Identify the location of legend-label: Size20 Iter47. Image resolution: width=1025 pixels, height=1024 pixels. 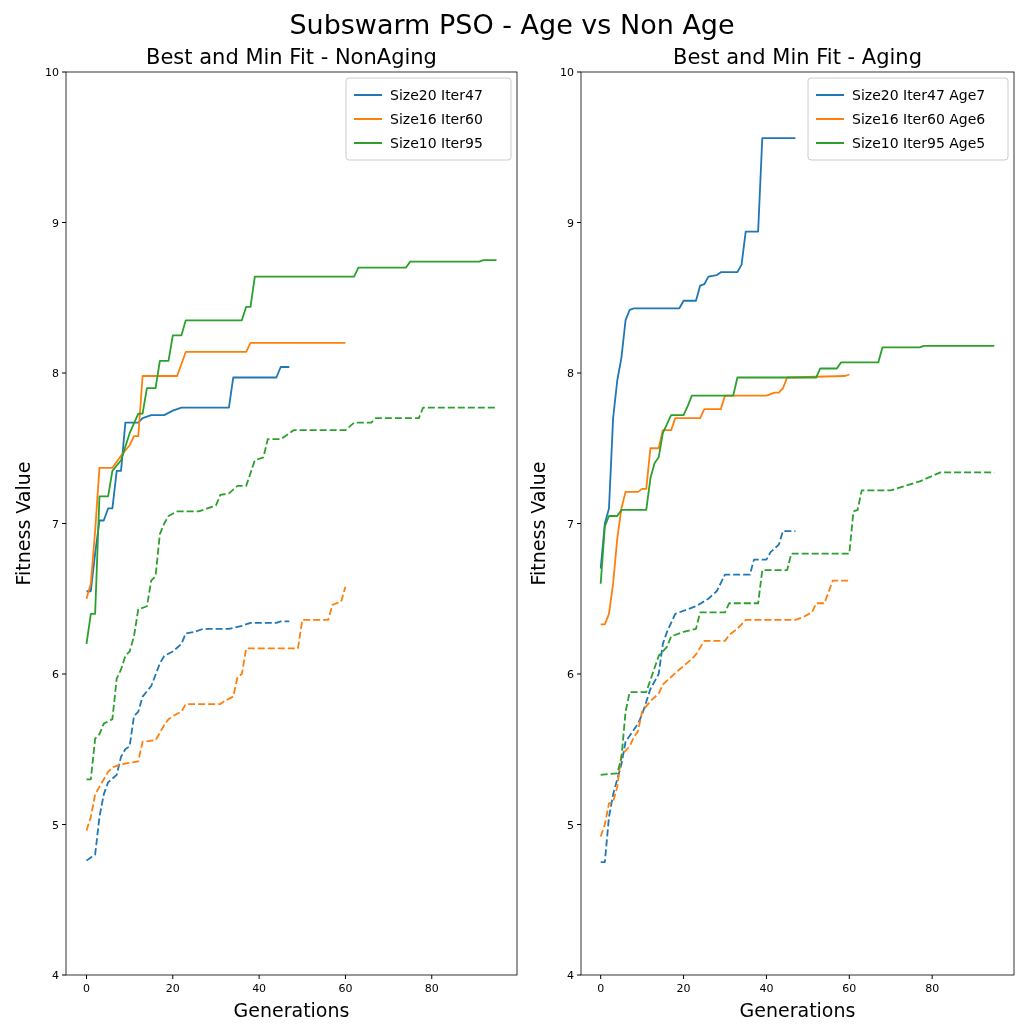
(436, 95).